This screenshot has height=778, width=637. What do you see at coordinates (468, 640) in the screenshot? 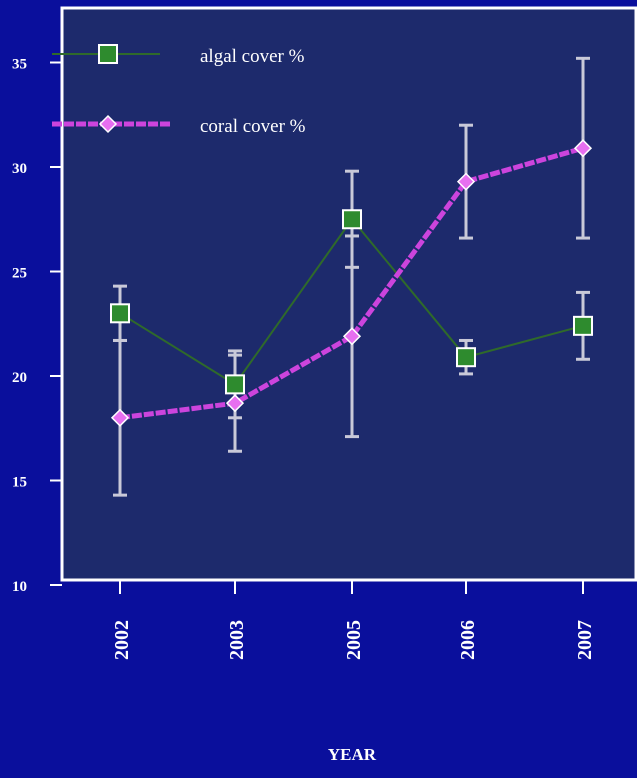
I see `x-tick-label: 2006` at bounding box center [468, 640].